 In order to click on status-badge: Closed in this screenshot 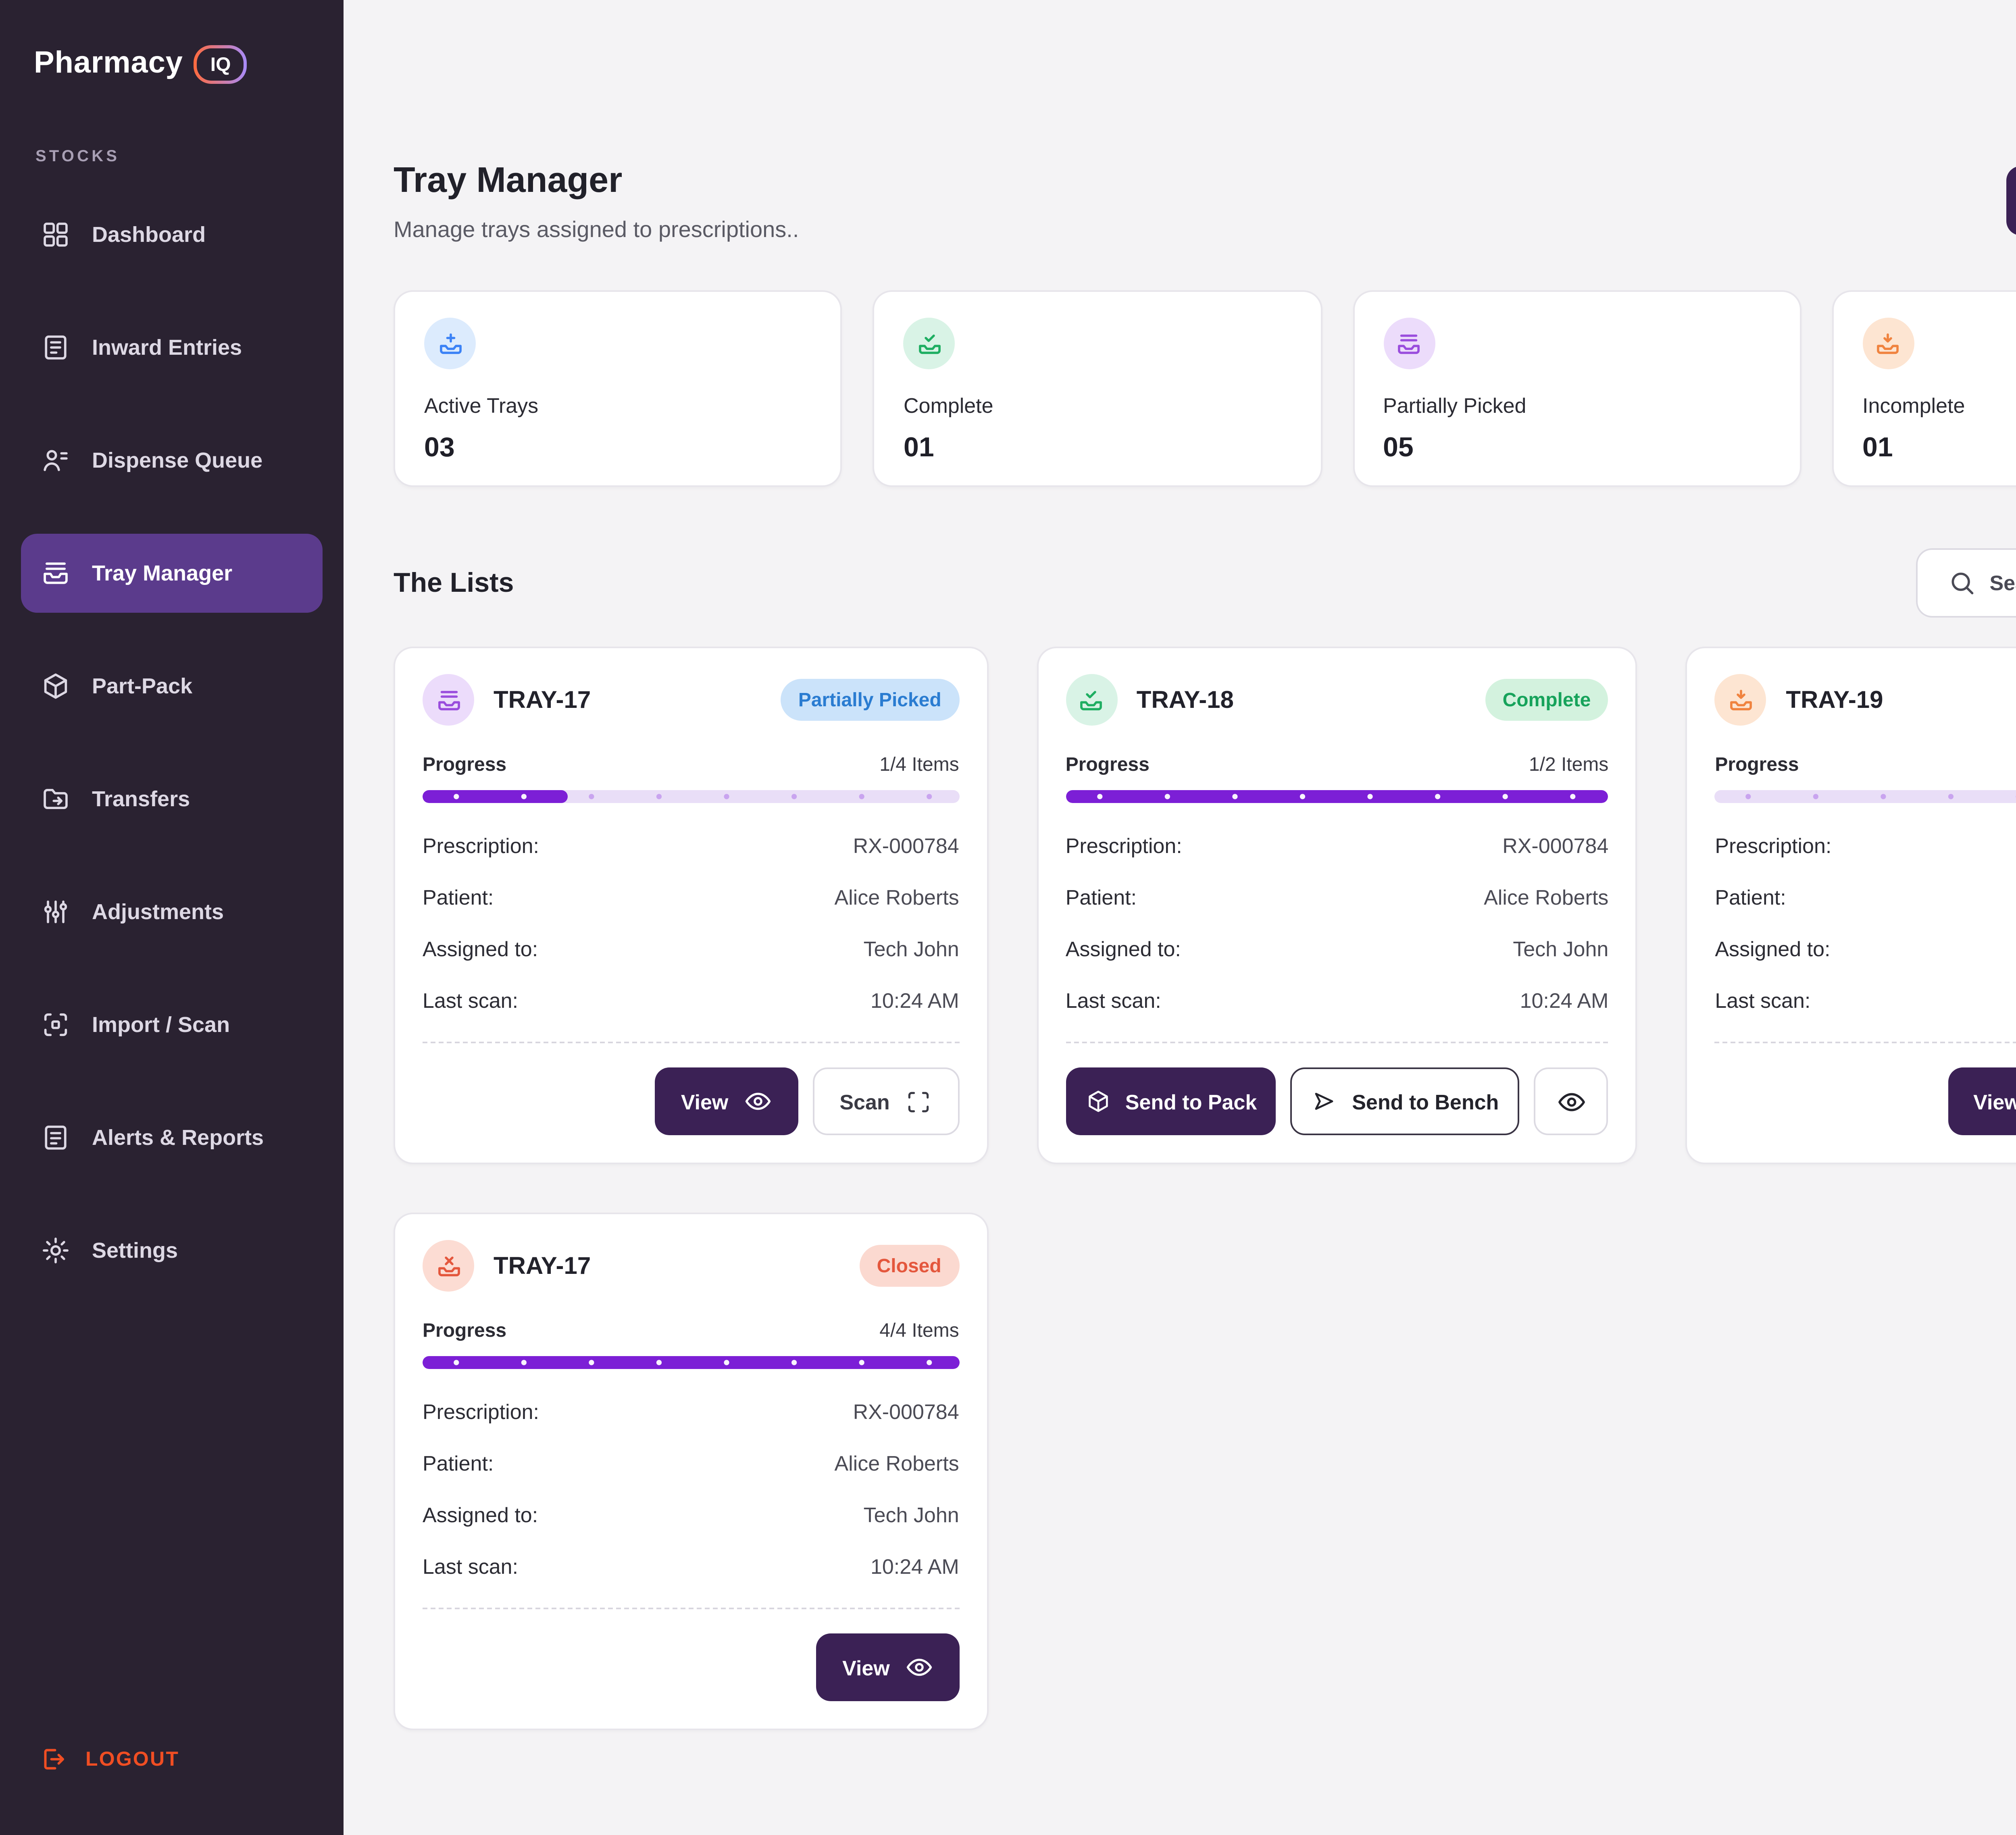, I will do `click(909, 1266)`.